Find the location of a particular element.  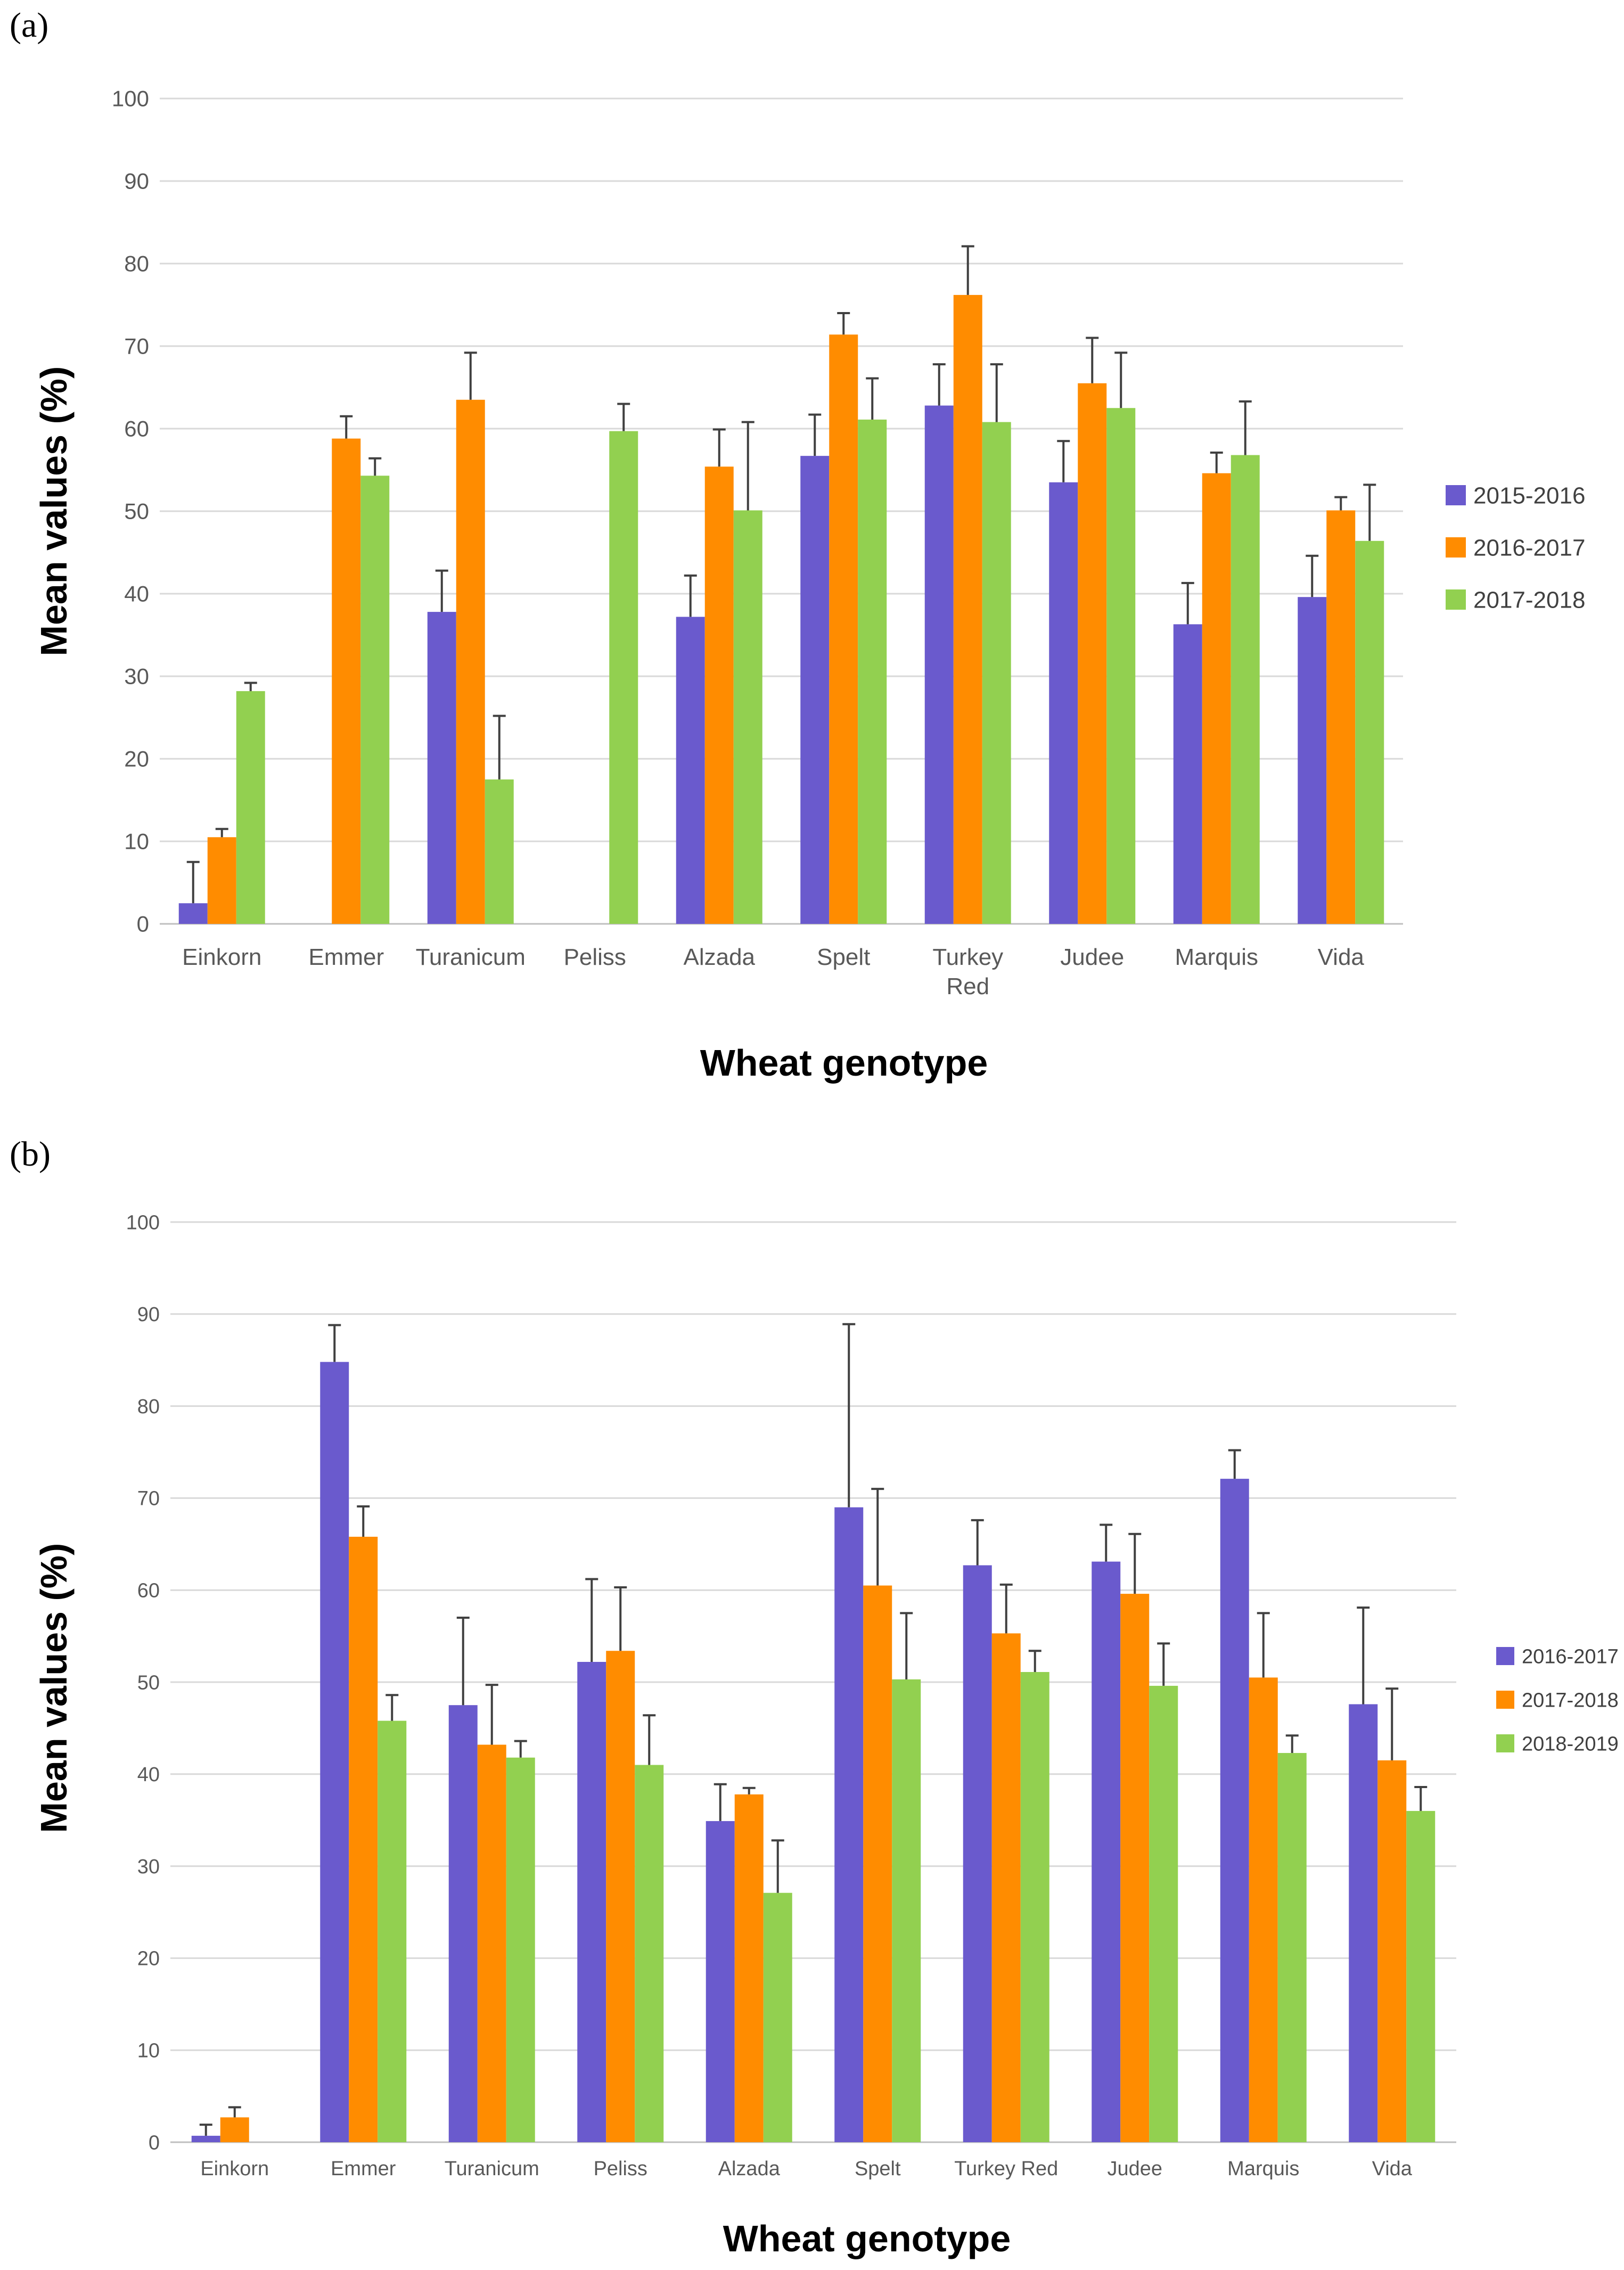

bar-2018-2019-judee is located at coordinates (1163, 1913).